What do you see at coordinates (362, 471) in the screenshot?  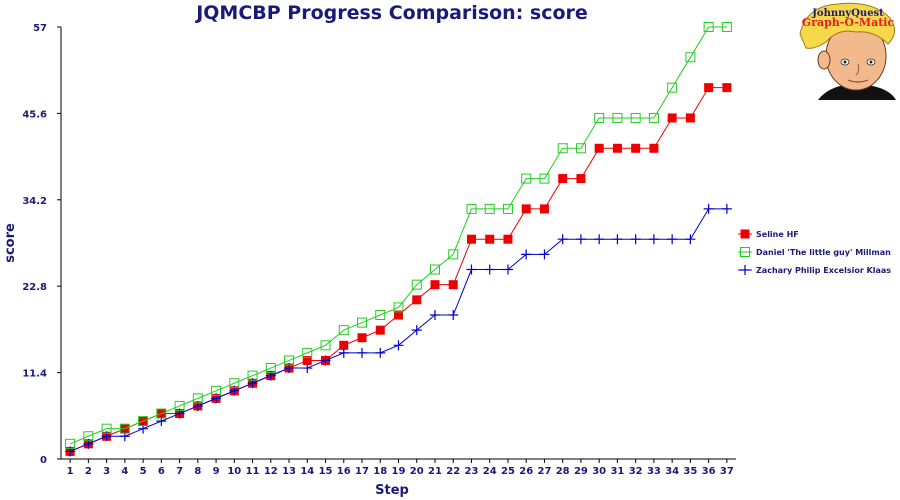 I see `x-tick-label: 17` at bounding box center [362, 471].